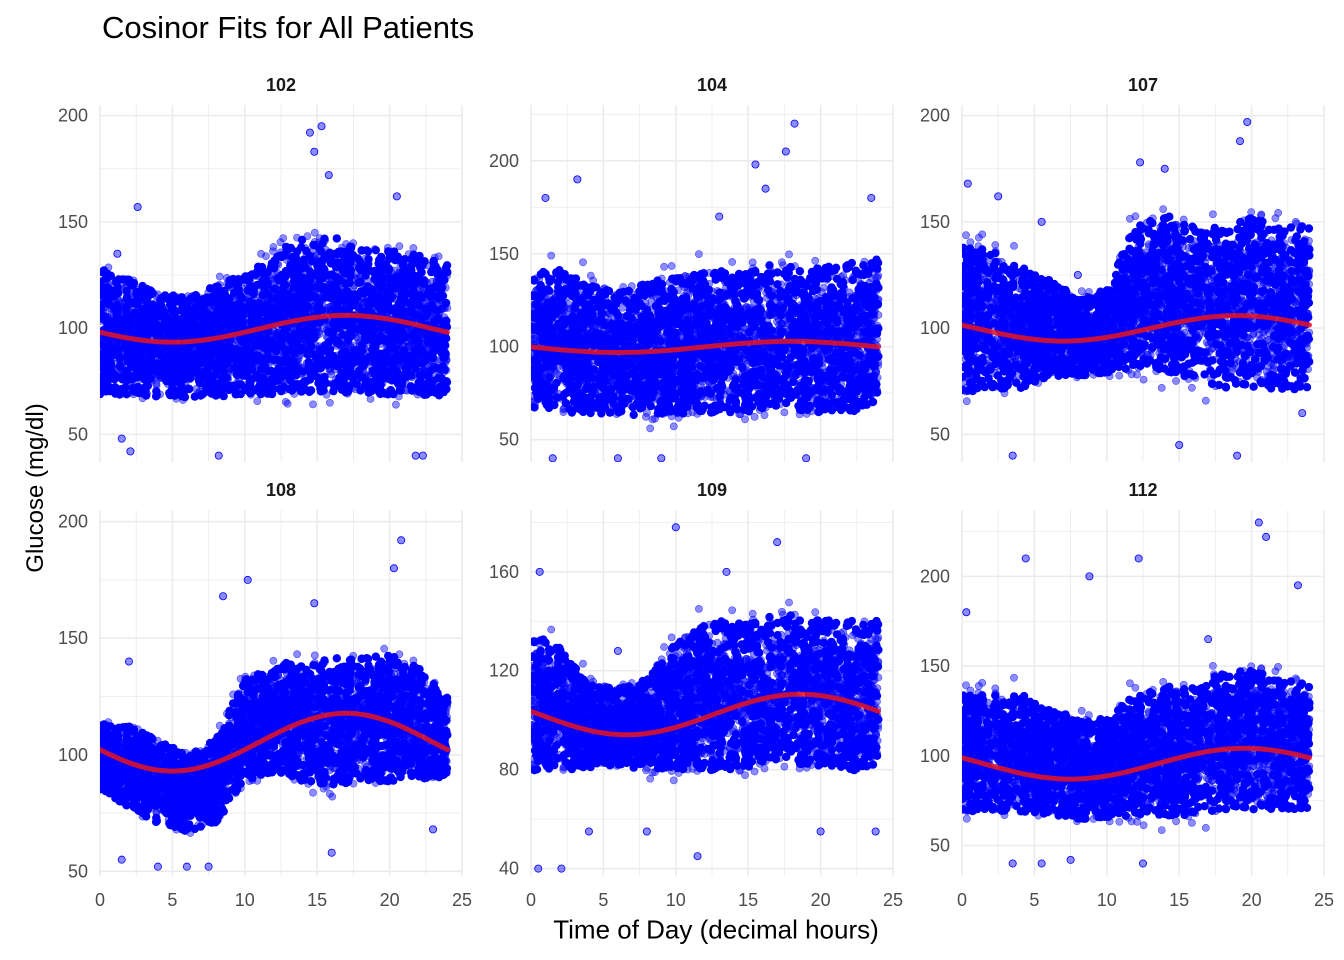 The width and height of the screenshot is (1344, 960). What do you see at coordinates (281, 85) in the screenshot?
I see `panel-strip-label: 102` at bounding box center [281, 85].